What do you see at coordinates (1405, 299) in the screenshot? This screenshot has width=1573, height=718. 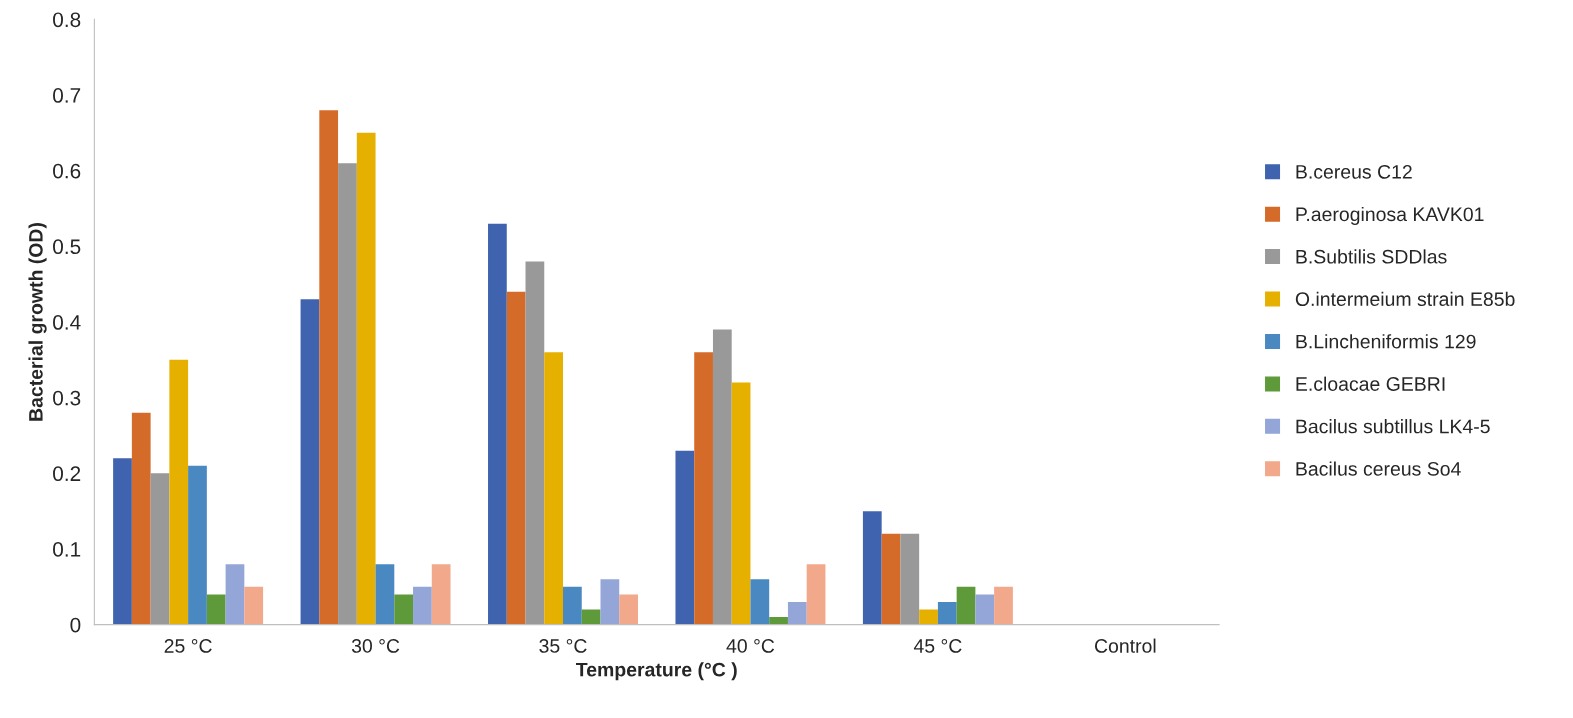 I see `legend-label: O.intermeium strain E85b` at bounding box center [1405, 299].